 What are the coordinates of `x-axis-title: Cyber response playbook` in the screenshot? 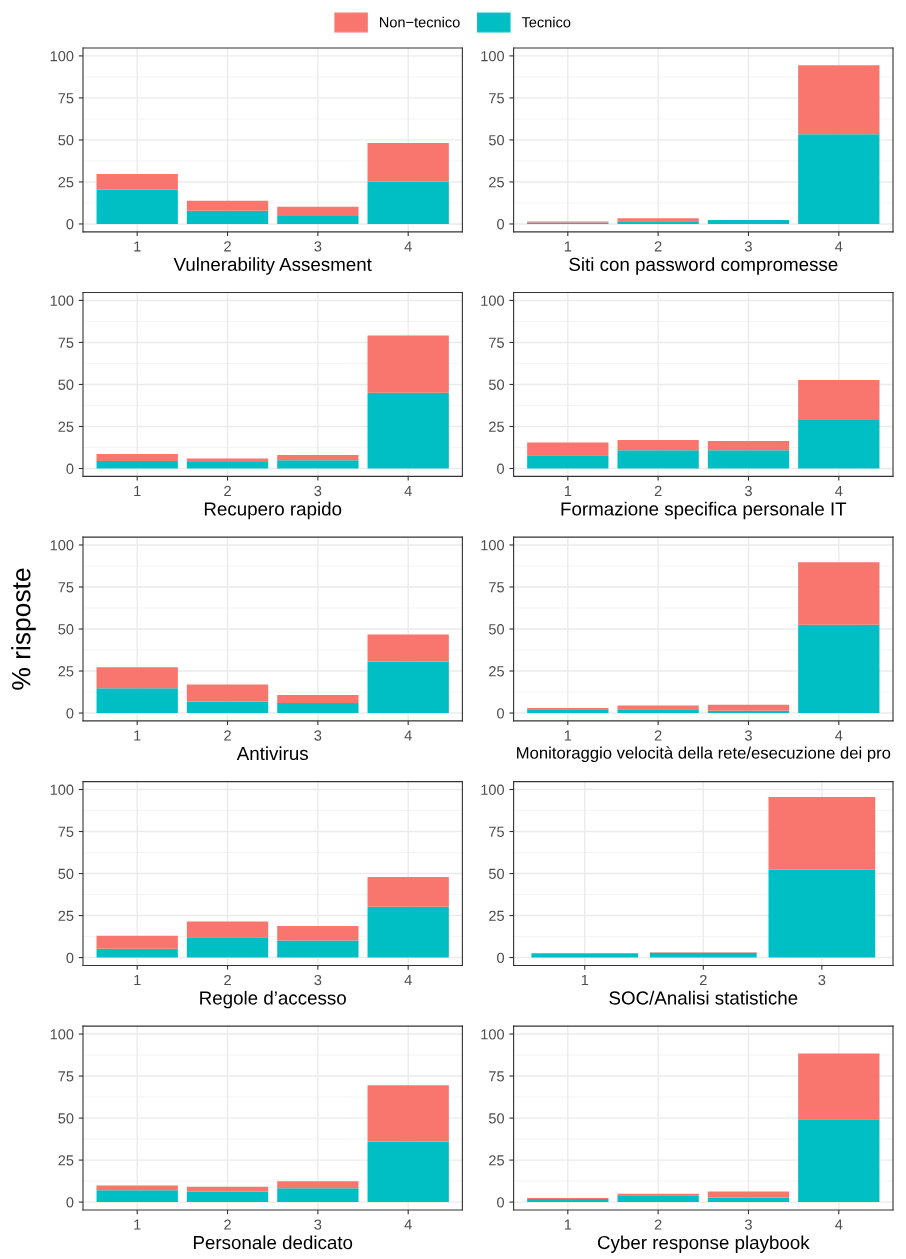 It's located at (703, 1244).